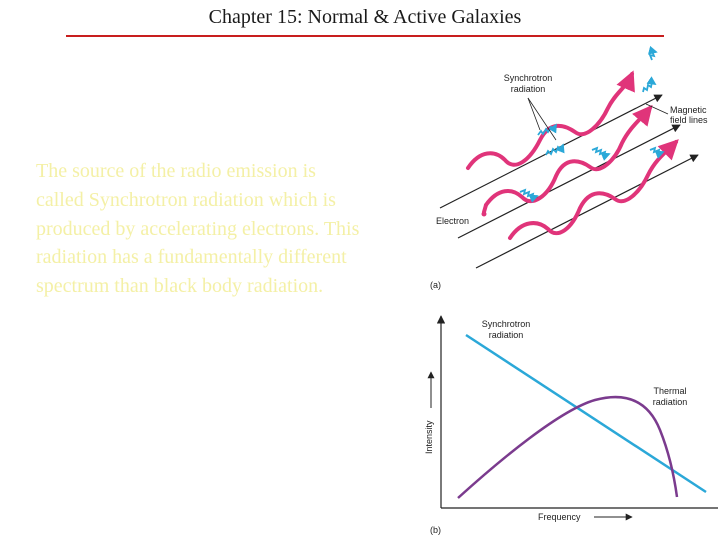 The image size is (720, 540). I want to click on label-synchrotron-a-line2: radiation, so click(528, 89).